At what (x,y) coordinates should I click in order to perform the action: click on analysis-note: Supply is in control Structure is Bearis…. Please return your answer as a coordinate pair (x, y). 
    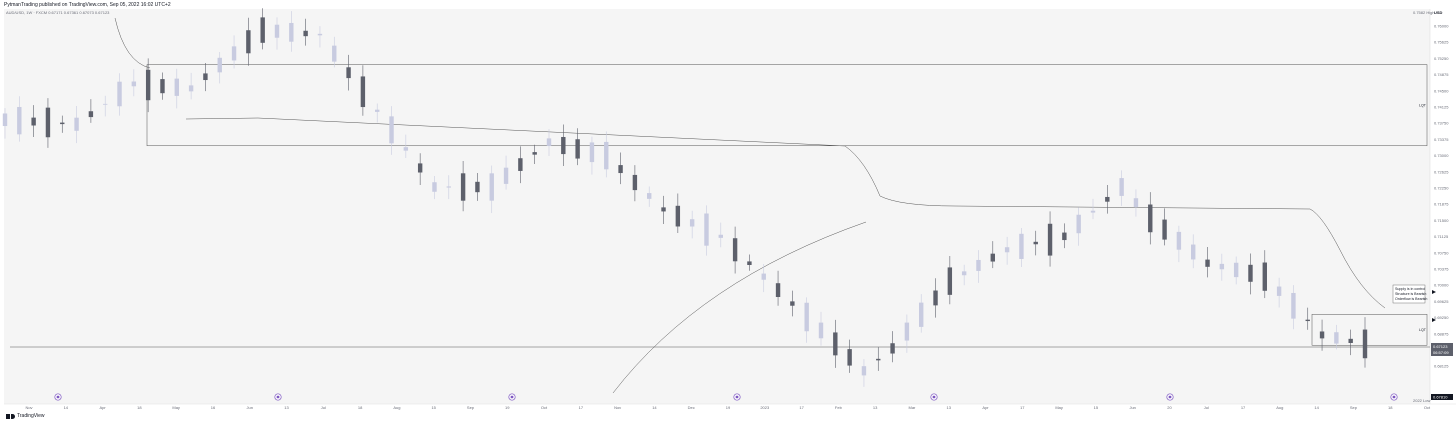
    Looking at the image, I should click on (1409, 294).